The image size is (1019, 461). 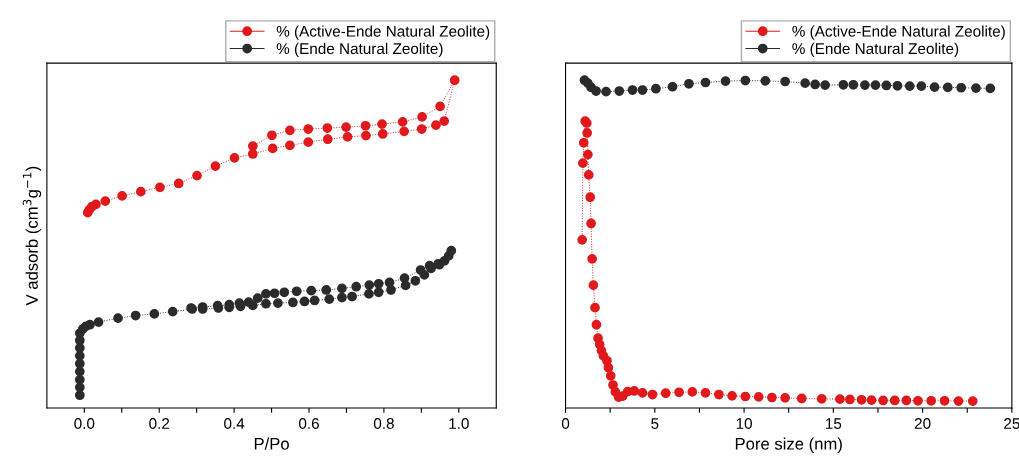 I want to click on y-axis-title: V adsorb (cm$^{3}$g$^{−1}$), so click(x=32, y=236).